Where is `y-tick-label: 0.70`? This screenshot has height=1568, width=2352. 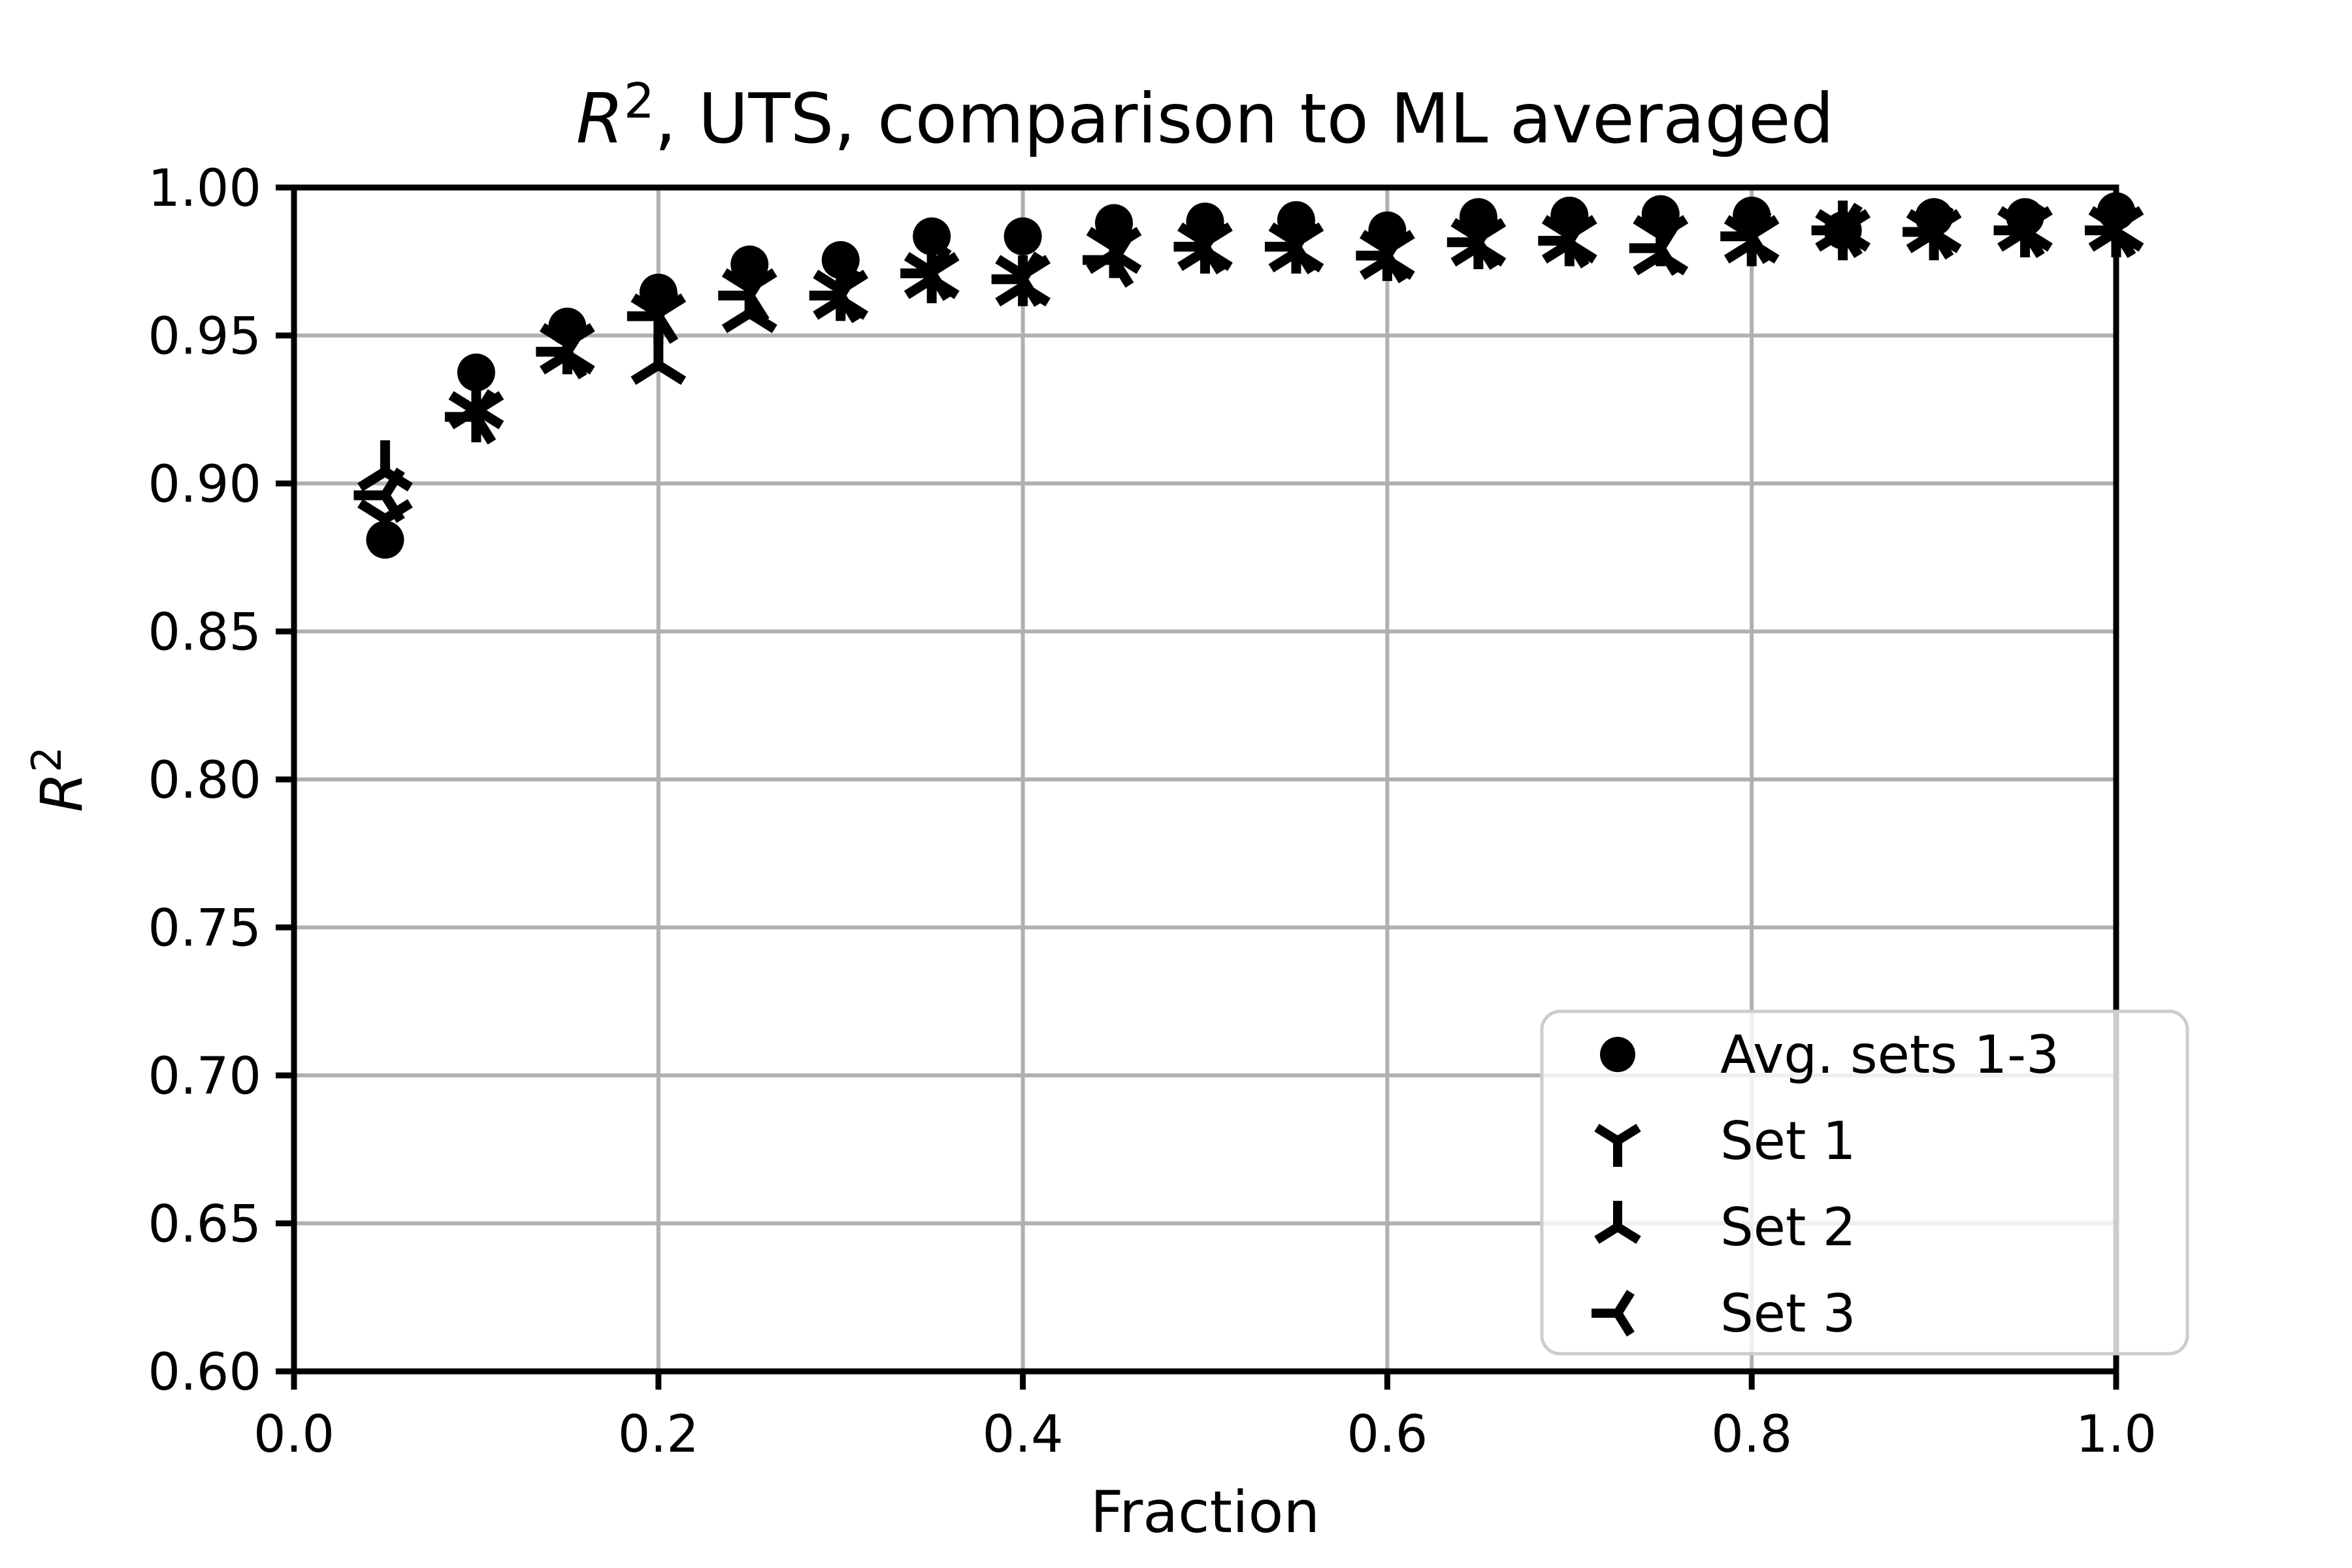 y-tick-label: 0.70 is located at coordinates (204, 1076).